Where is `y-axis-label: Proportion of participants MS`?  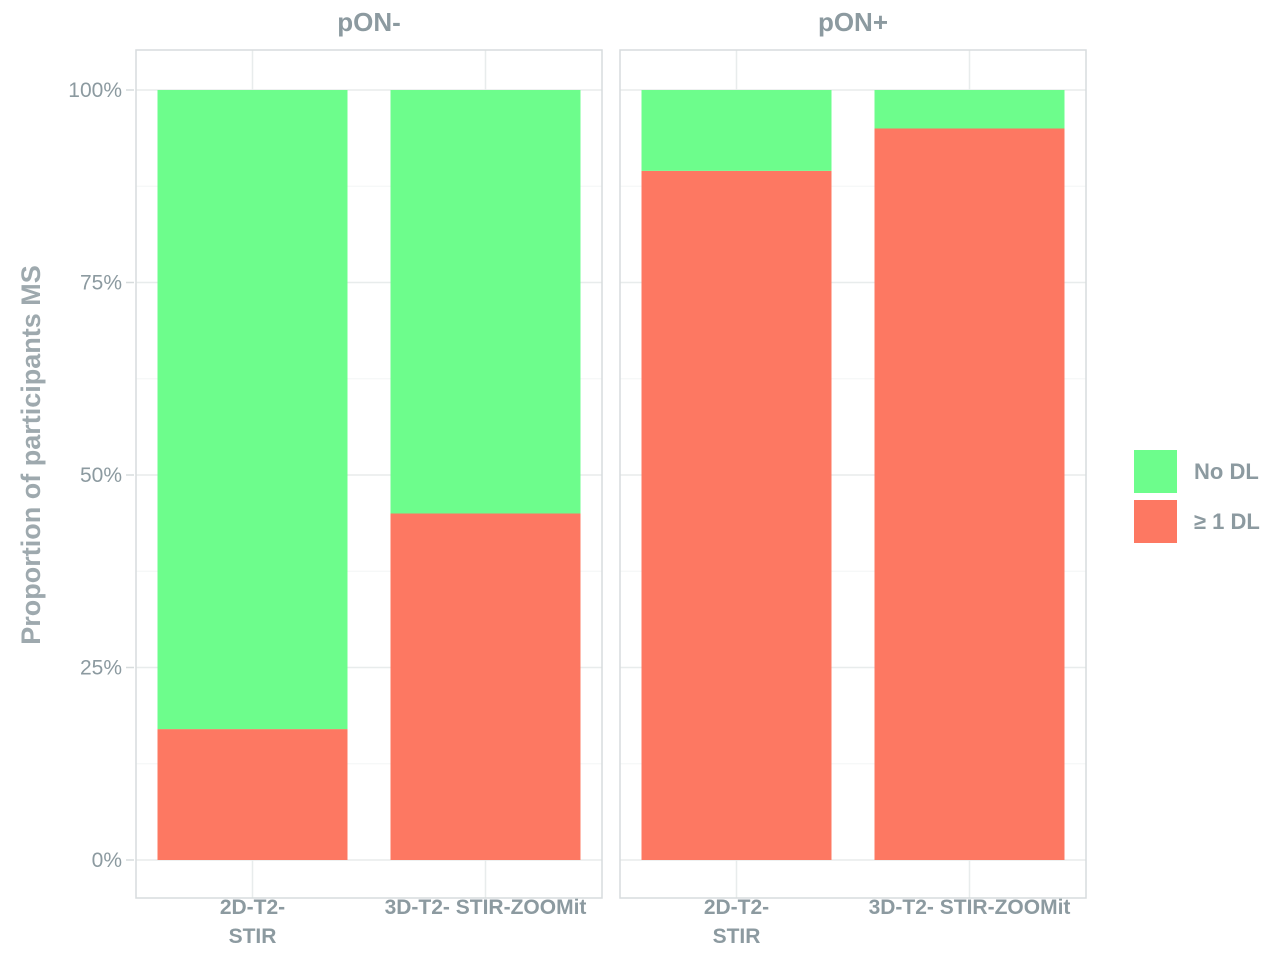
y-axis-label: Proportion of participants MS is located at coordinates (31, 455).